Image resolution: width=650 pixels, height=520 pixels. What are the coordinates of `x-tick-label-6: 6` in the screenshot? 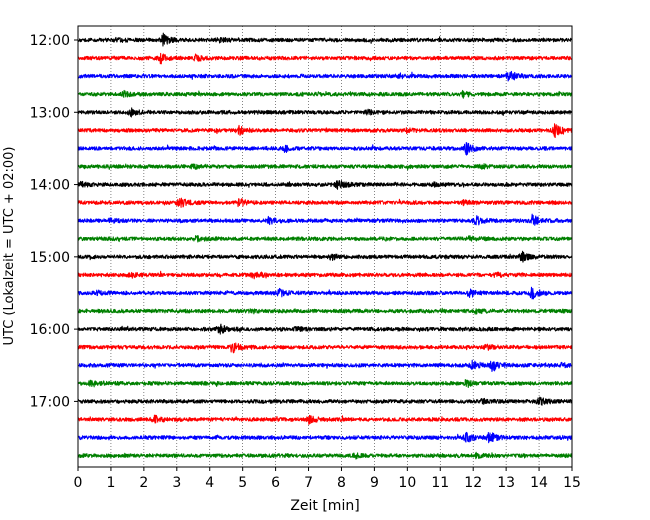 It's located at (275, 483).